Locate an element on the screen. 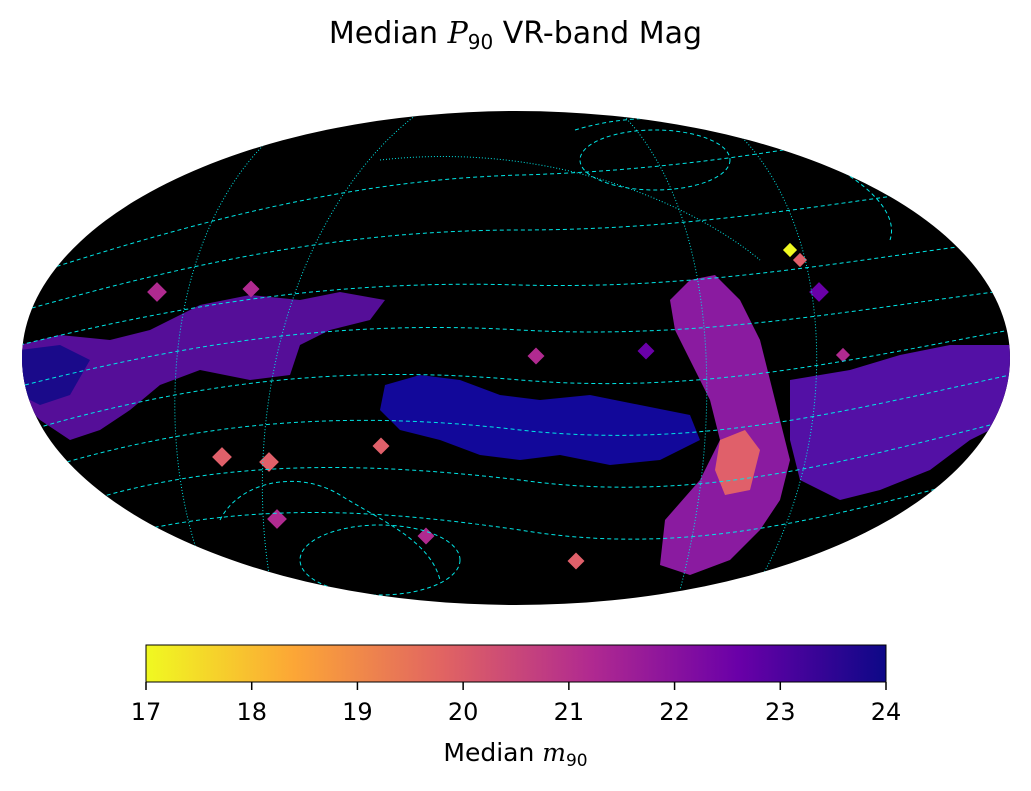 The width and height of the screenshot is (1031, 791). colorbar-label: Median m90 is located at coordinates (515, 754).